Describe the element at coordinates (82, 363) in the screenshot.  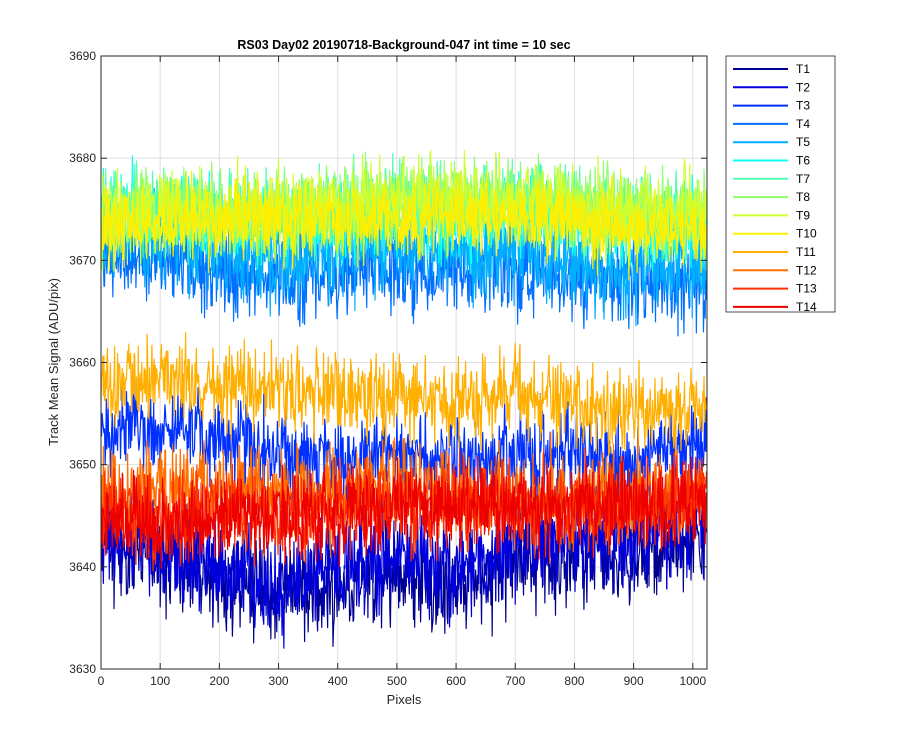
I see `y-tick-label: 3660` at that location.